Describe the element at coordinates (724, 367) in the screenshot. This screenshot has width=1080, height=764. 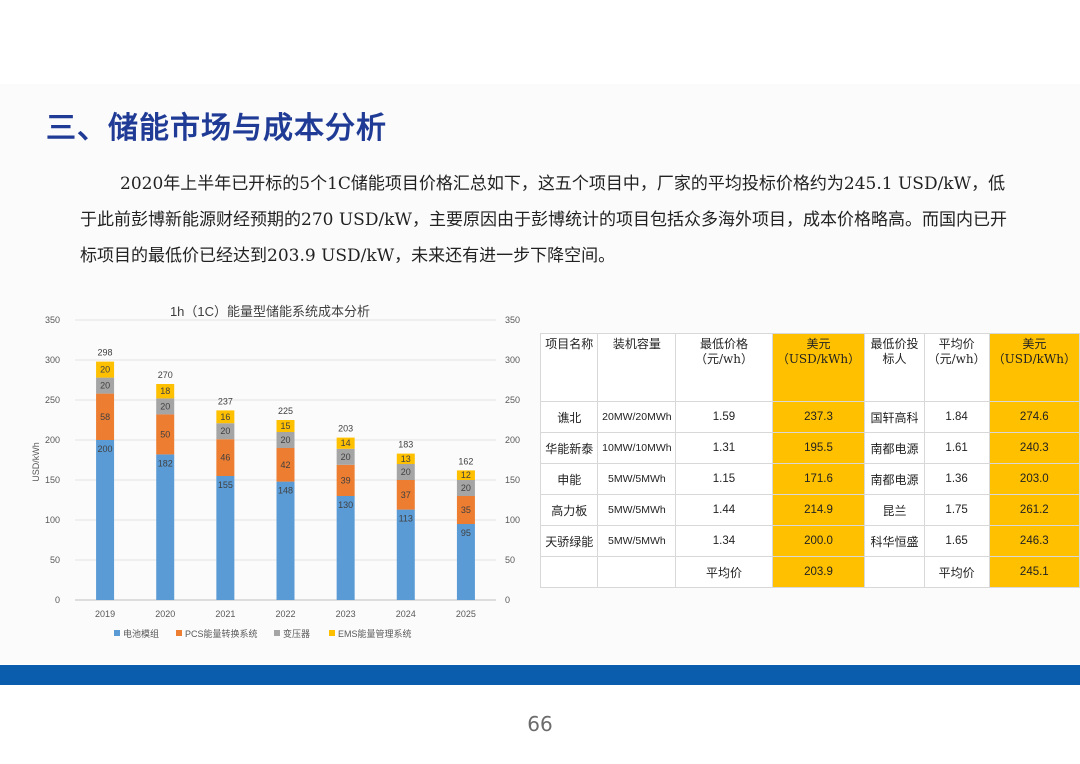
I see `header-cell: 最低价格（元/wh）` at that location.